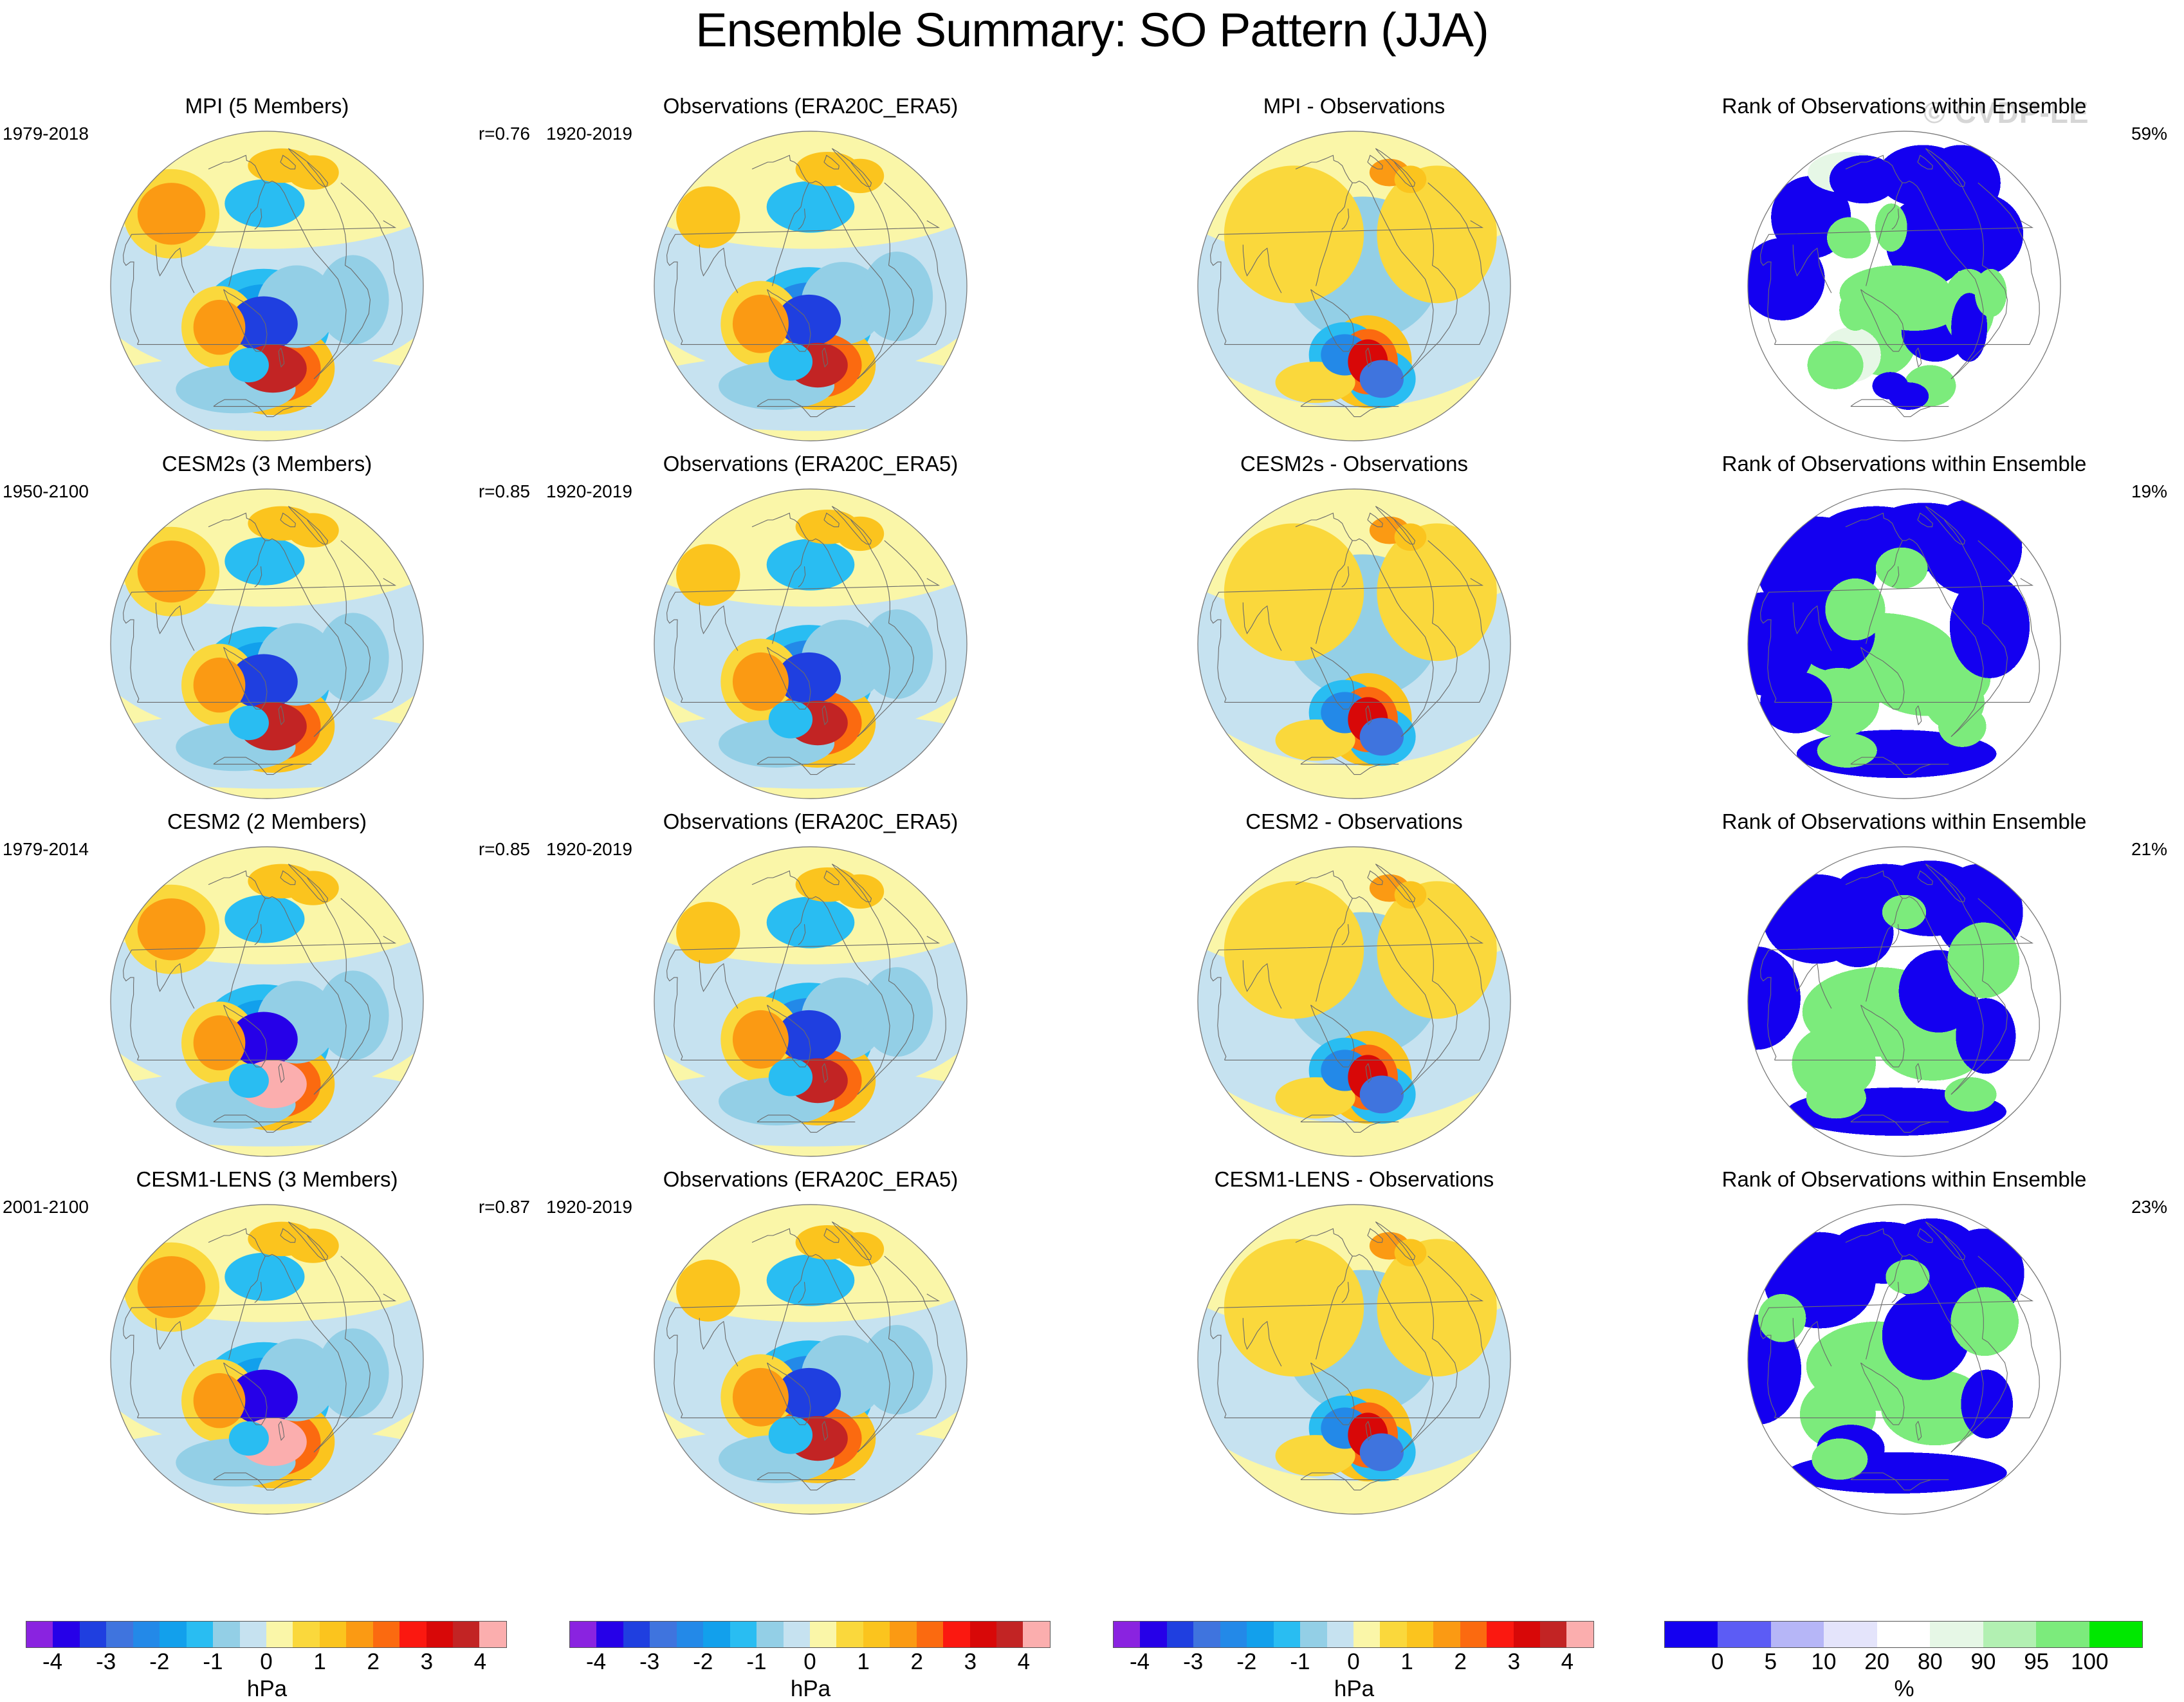 This screenshot has height=1702, width=2184. I want to click on map-panel-model-row2: CESM2s (3 Members) 1950-2100 r=0.85, so click(267, 632).